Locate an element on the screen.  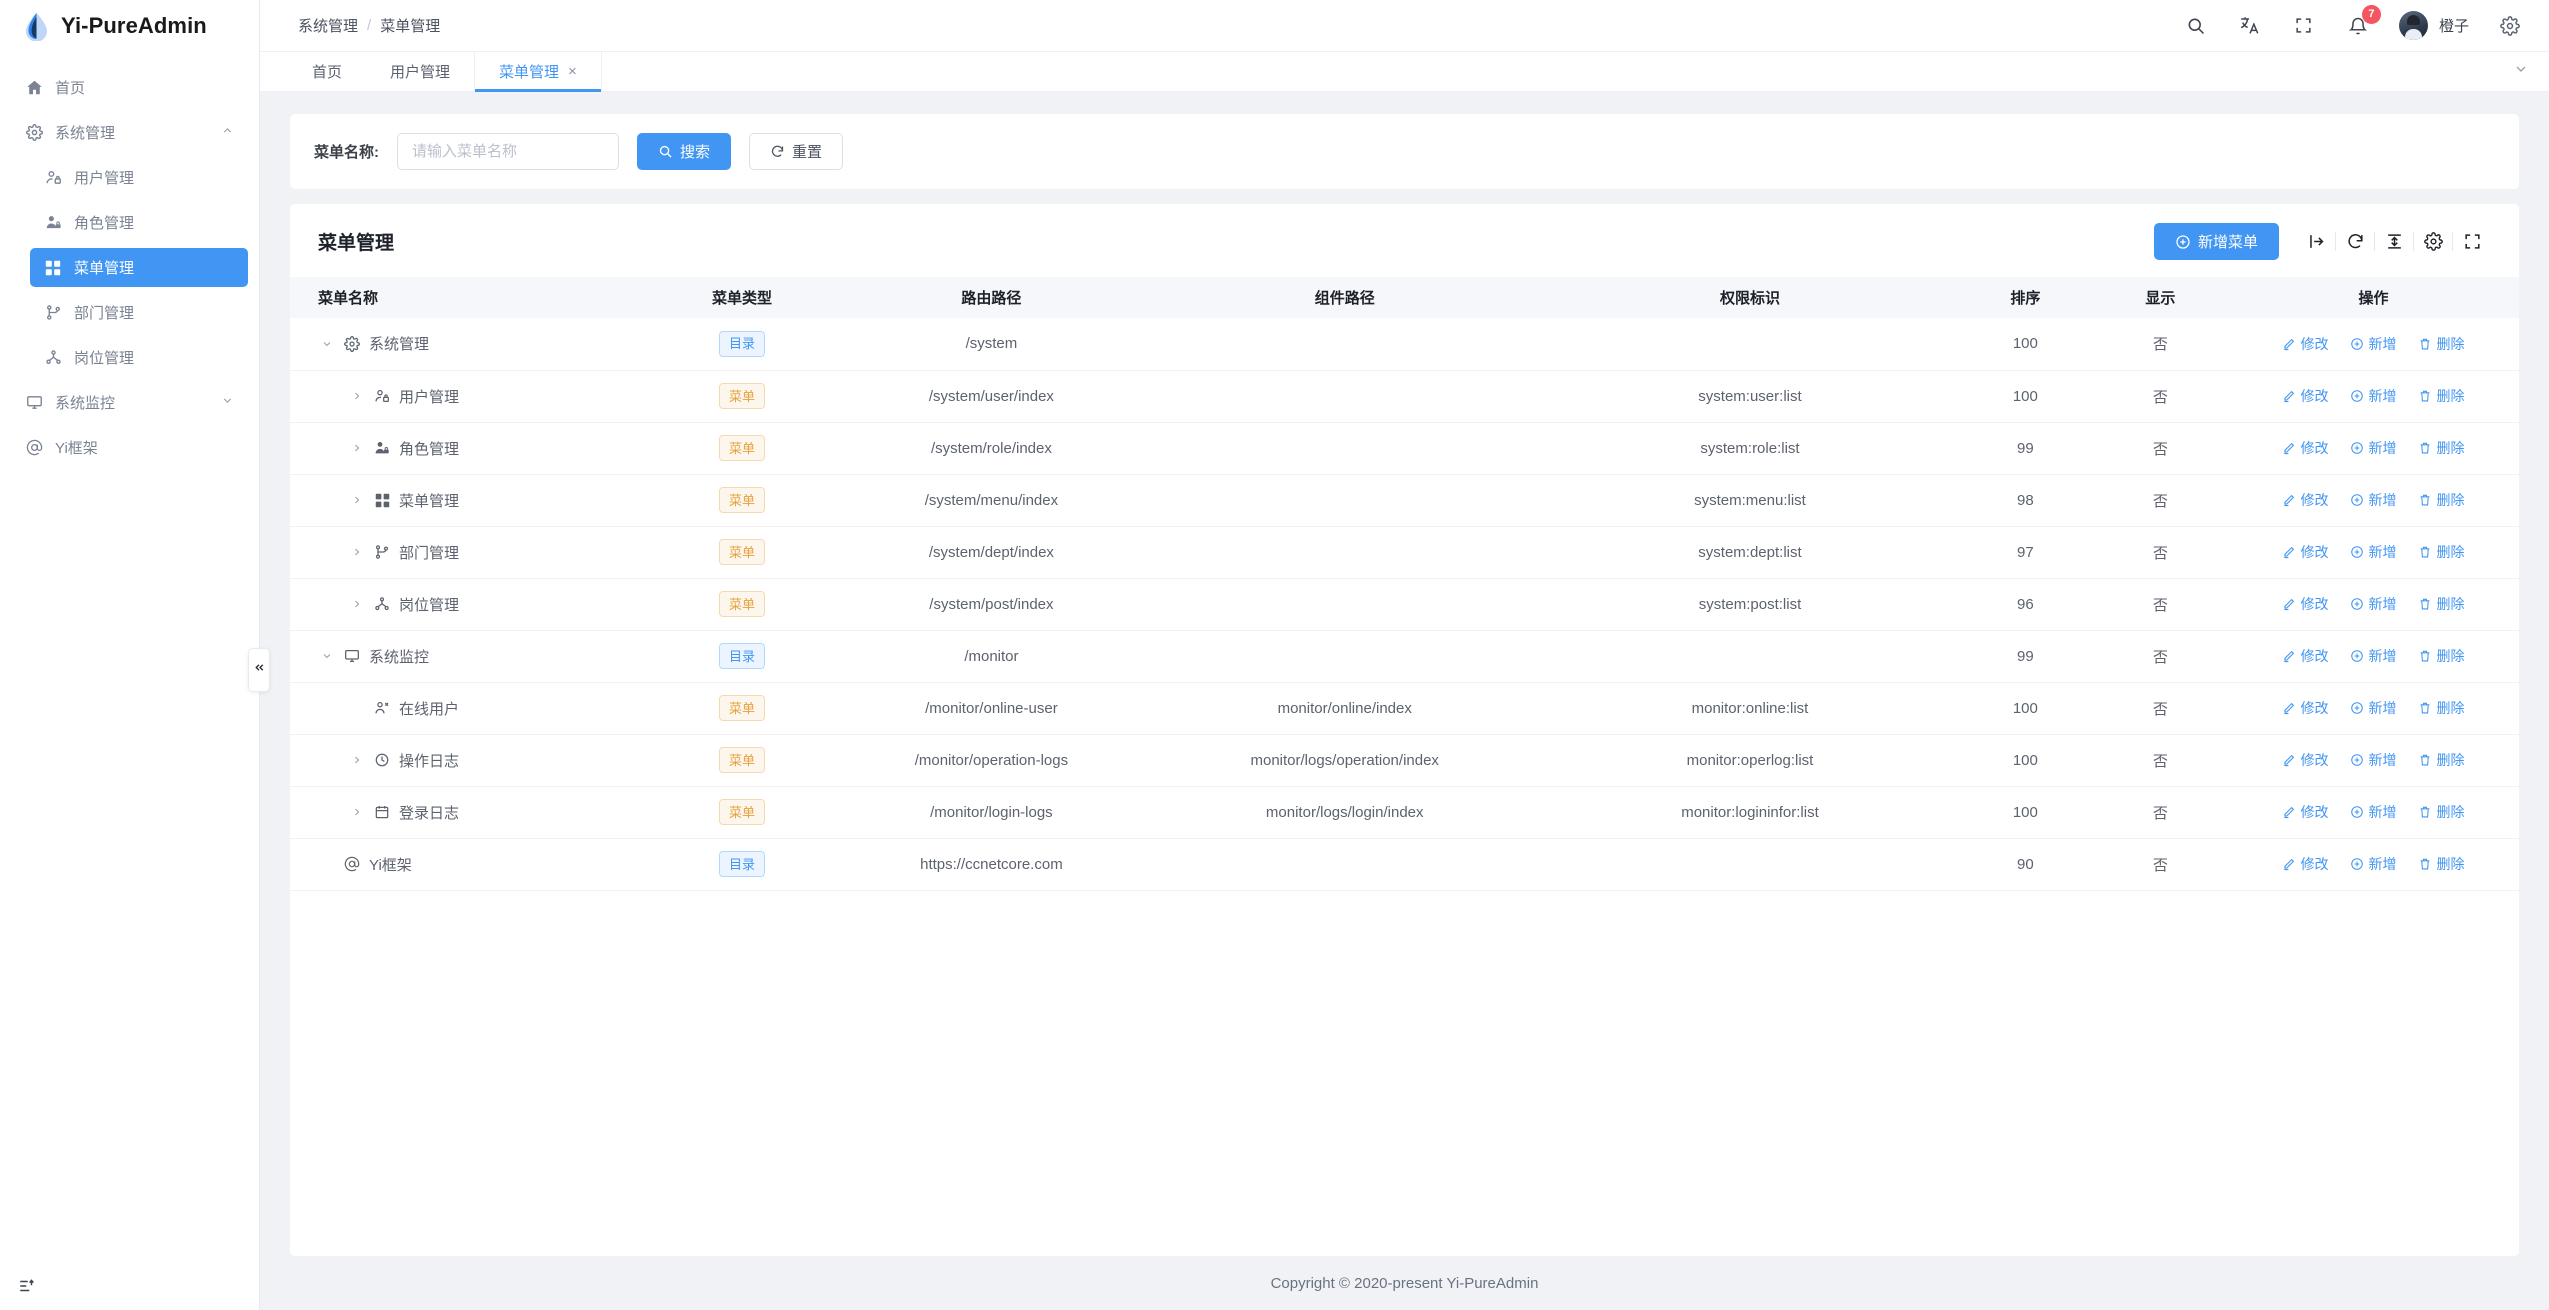
table-row: 系统监控 目录/monitor 99 否 修改 新增 删除 is located at coordinates (1404, 656).